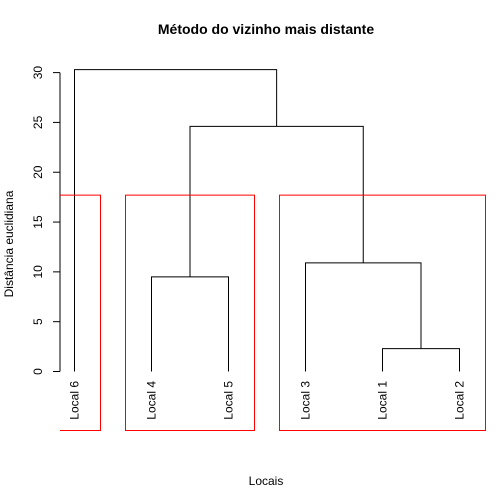  Describe the element at coordinates (75, 400) in the screenshot. I see `leaf-label: Local 6` at that location.